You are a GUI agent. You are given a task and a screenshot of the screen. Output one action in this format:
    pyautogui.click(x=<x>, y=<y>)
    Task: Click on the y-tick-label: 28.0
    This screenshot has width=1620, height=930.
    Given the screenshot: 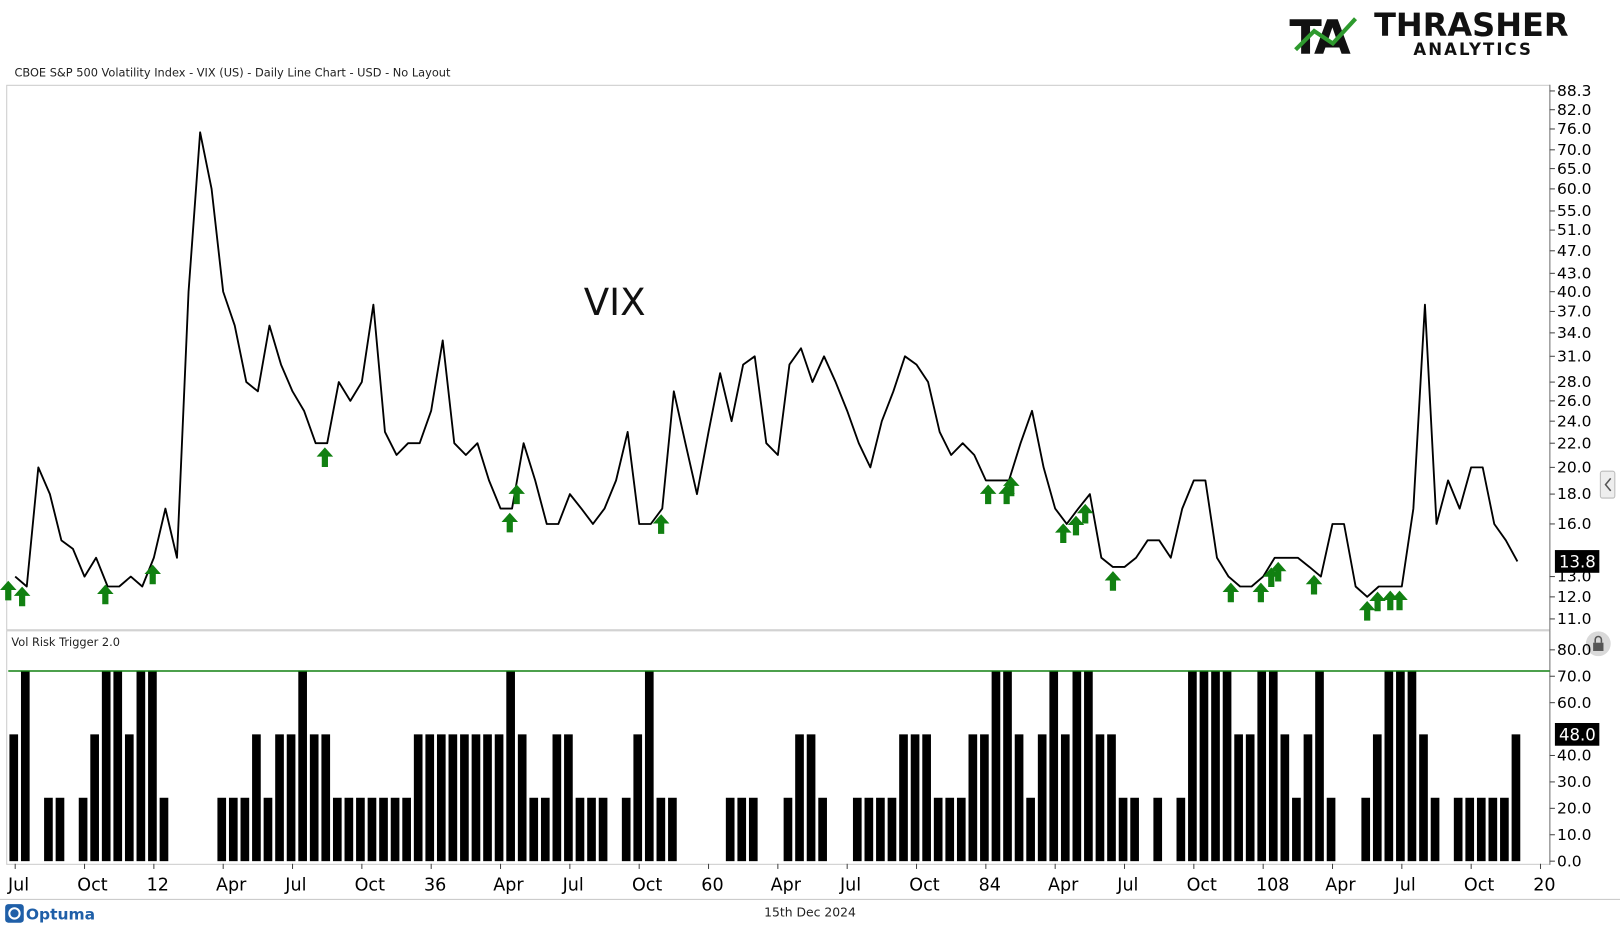 What is the action you would take?
    pyautogui.click(x=1574, y=382)
    